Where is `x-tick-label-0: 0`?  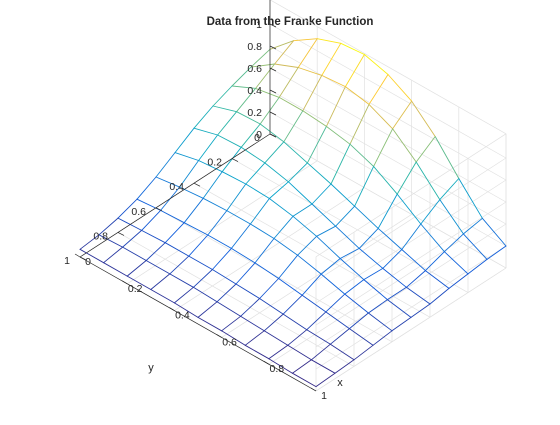
x-tick-label-0: 0 is located at coordinates (88, 262).